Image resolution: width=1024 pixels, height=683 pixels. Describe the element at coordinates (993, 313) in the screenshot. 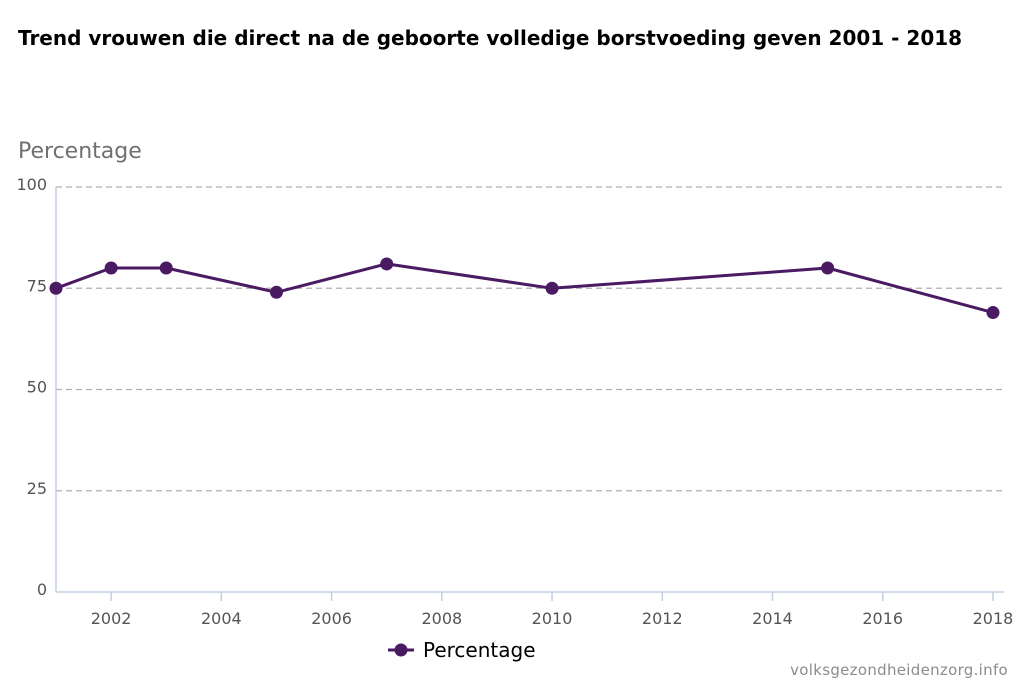

I see `data-point-2018` at that location.